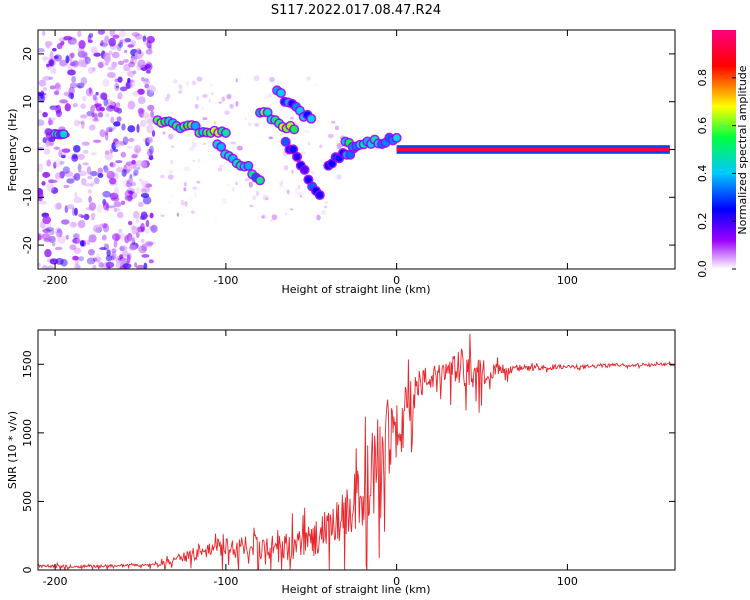 This screenshot has height=600, width=750. What do you see at coordinates (27, 149) in the screenshot?
I see `y-tick-label: 0` at bounding box center [27, 149].